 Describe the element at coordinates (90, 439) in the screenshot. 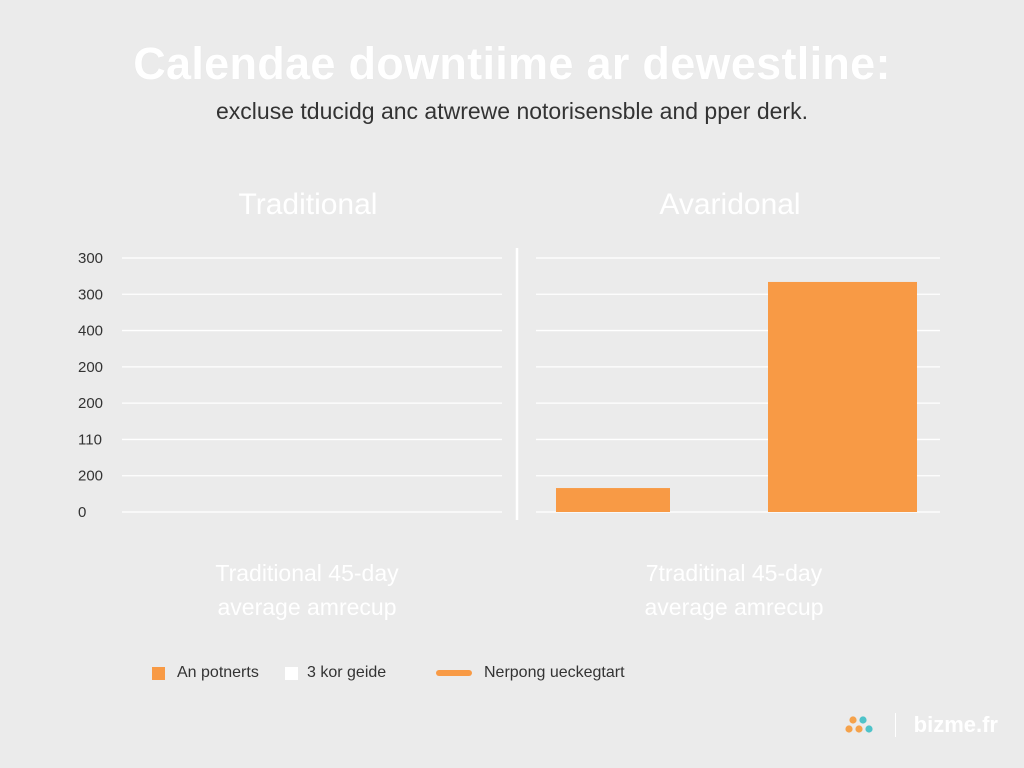

I see `y-tick-label: 110` at that location.